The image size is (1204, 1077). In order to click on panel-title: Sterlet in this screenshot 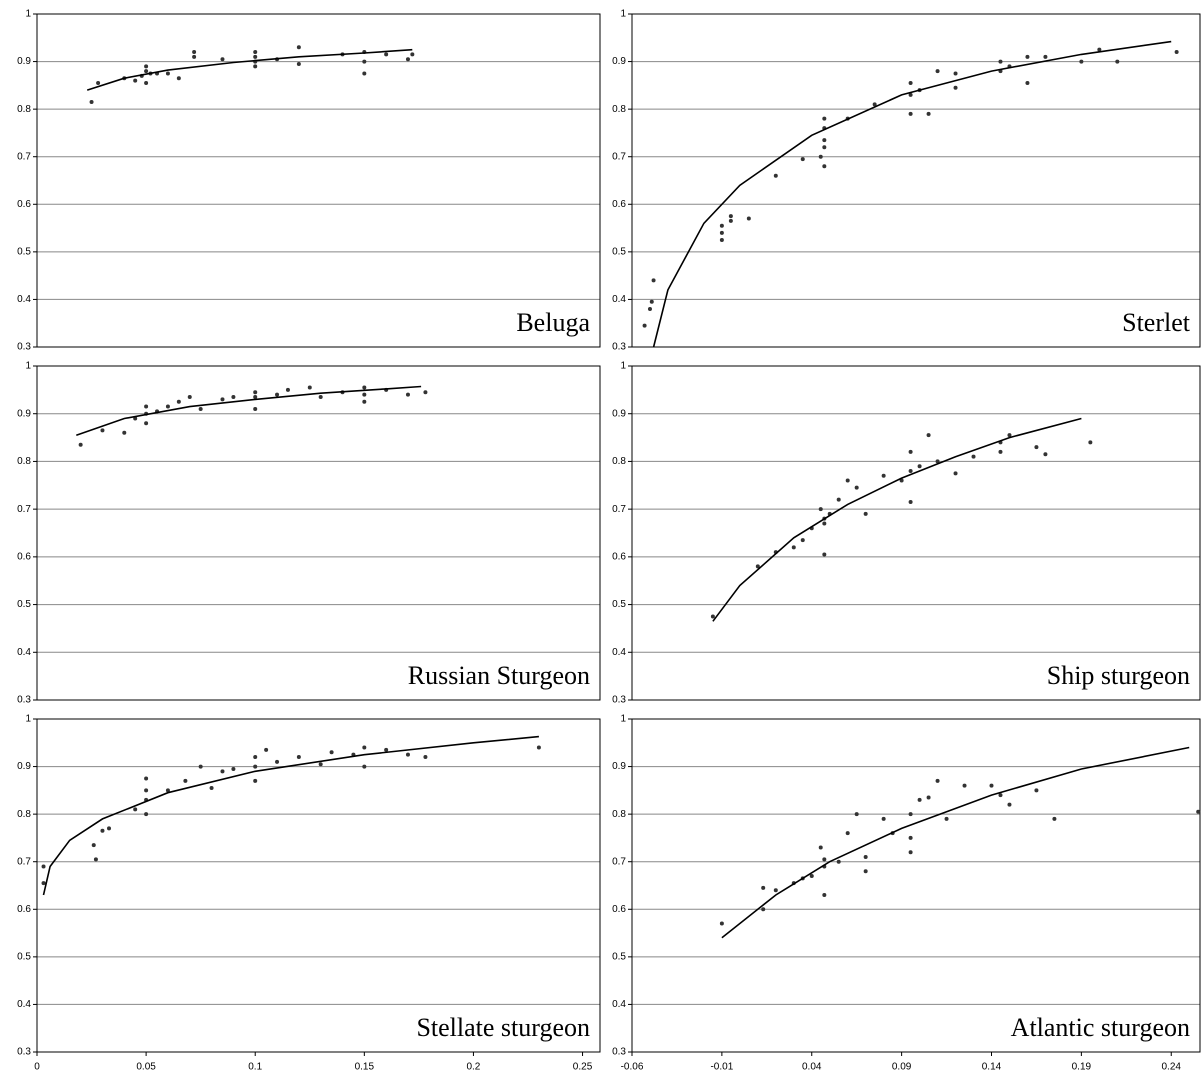, I will do `click(1156, 322)`.